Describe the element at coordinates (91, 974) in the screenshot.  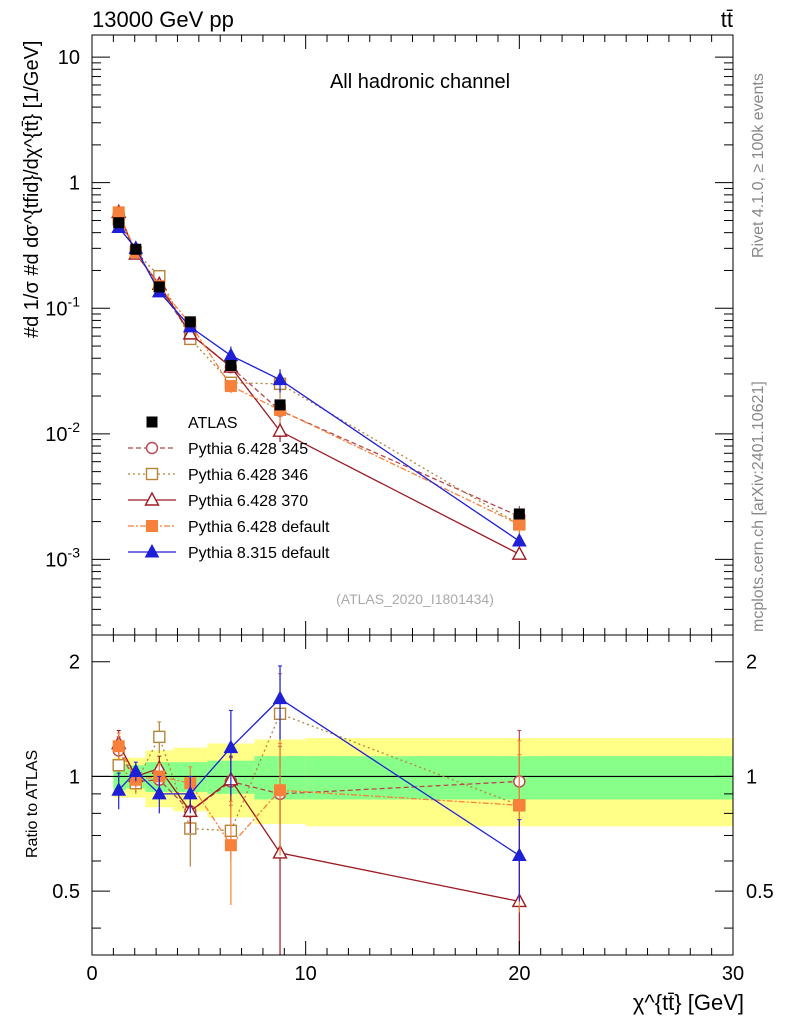
I see `x-tick-label: 0` at that location.